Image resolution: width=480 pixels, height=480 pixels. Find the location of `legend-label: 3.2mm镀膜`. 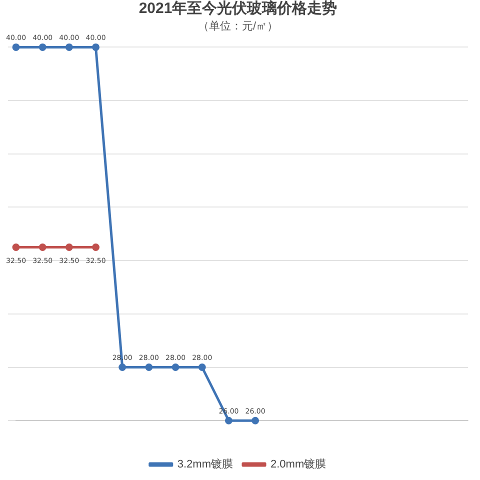

legend-label: 3.2mm镀膜 is located at coordinates (205, 464).